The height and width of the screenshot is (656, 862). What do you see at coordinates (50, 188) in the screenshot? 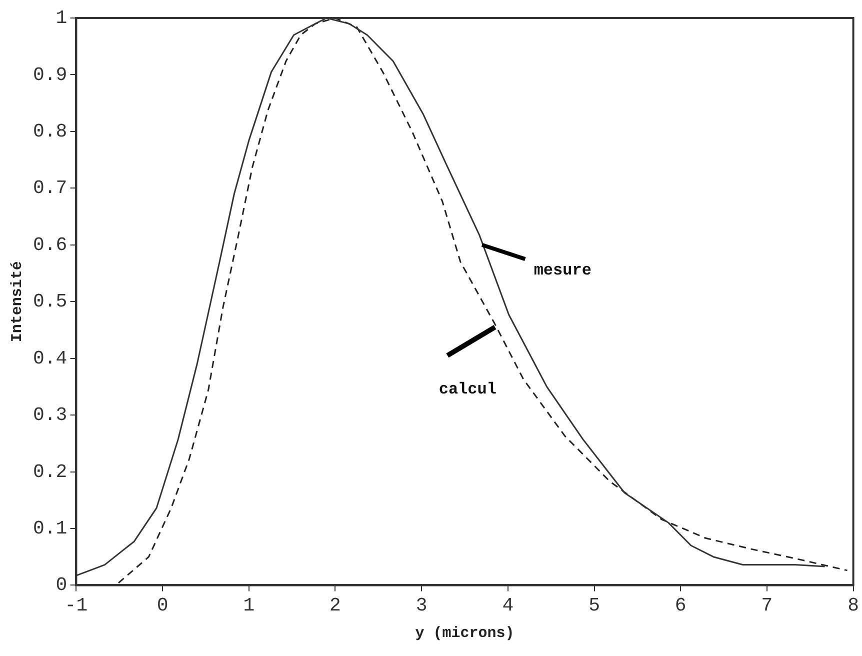
I see `y-tick-label: 0.7` at bounding box center [50, 188].